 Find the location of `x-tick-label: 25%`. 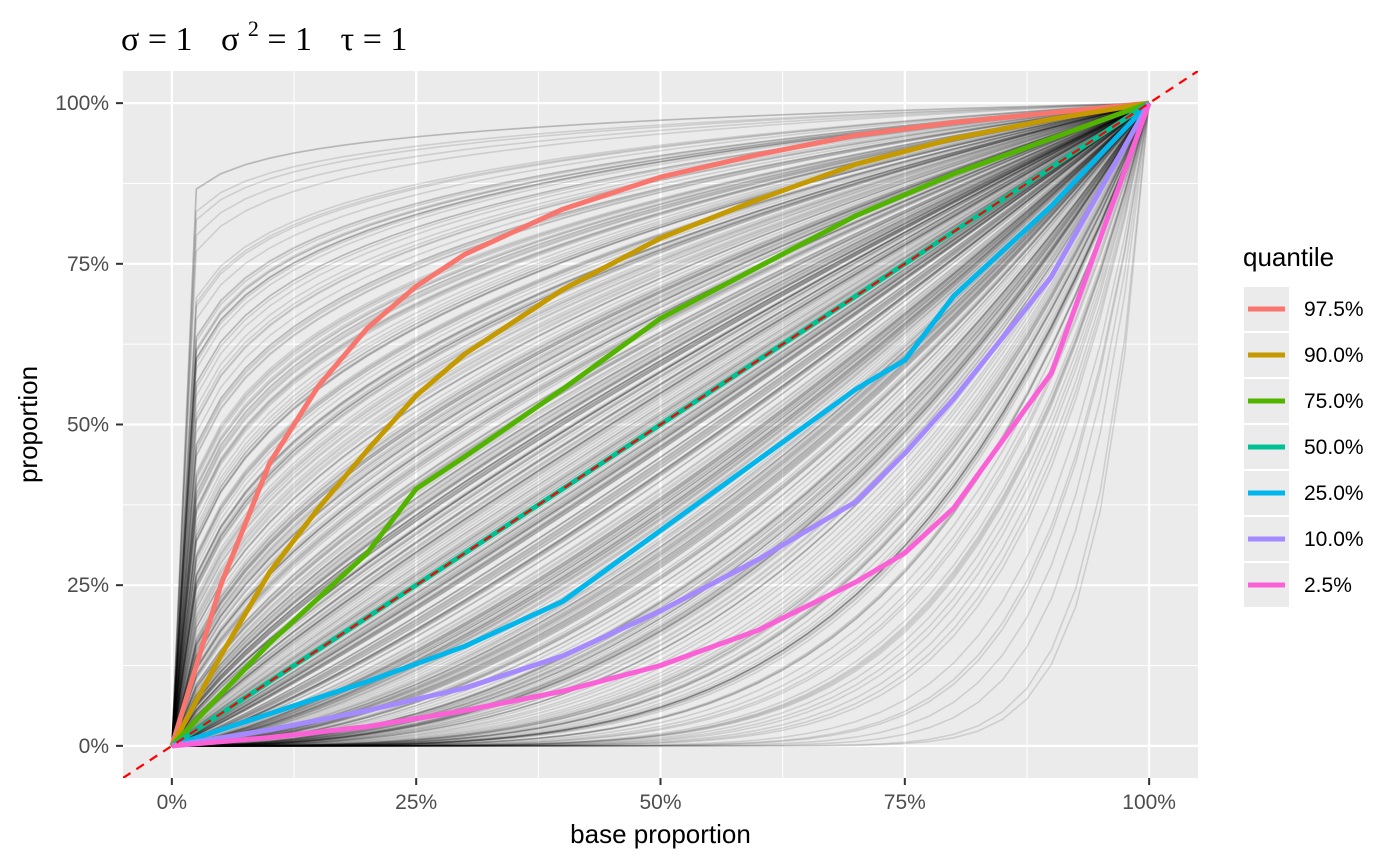

x-tick-label: 25% is located at coordinates (416, 802).